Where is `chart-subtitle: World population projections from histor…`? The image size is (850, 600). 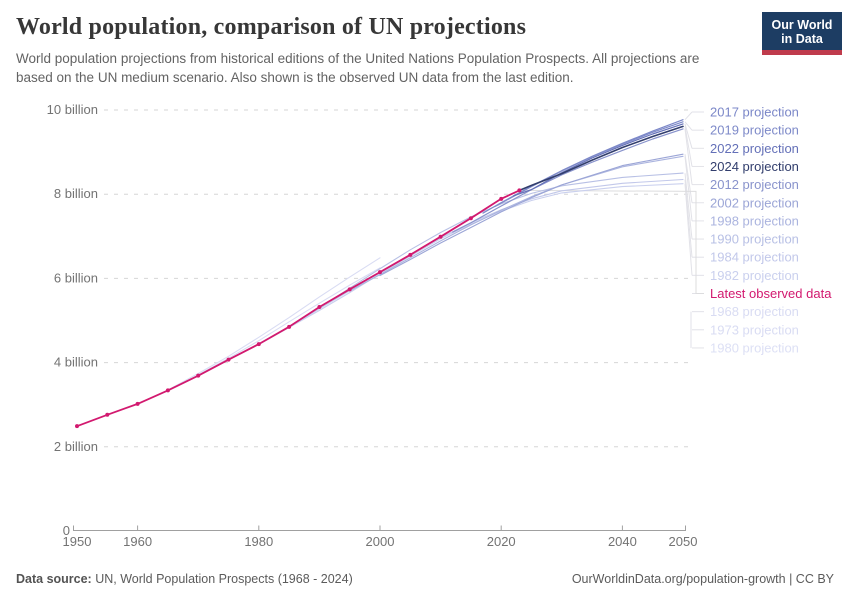 chart-subtitle: World population projections from histor… is located at coordinates (358, 68).